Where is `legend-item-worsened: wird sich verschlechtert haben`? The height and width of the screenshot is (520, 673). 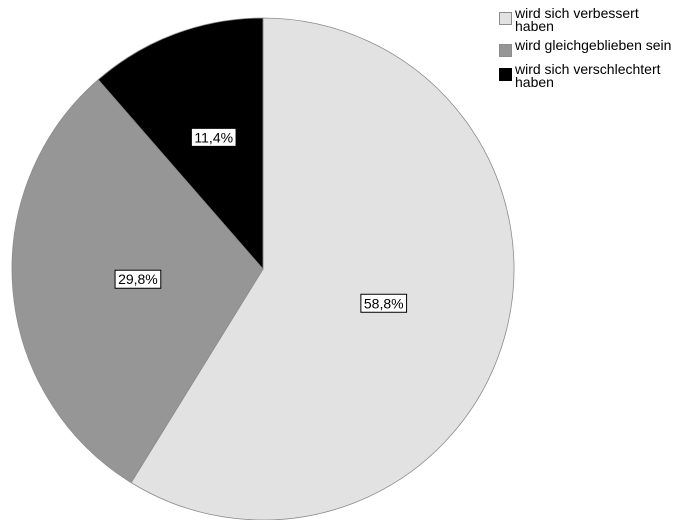 legend-item-worsened: wird sich verschlechtert haben is located at coordinates (586, 75).